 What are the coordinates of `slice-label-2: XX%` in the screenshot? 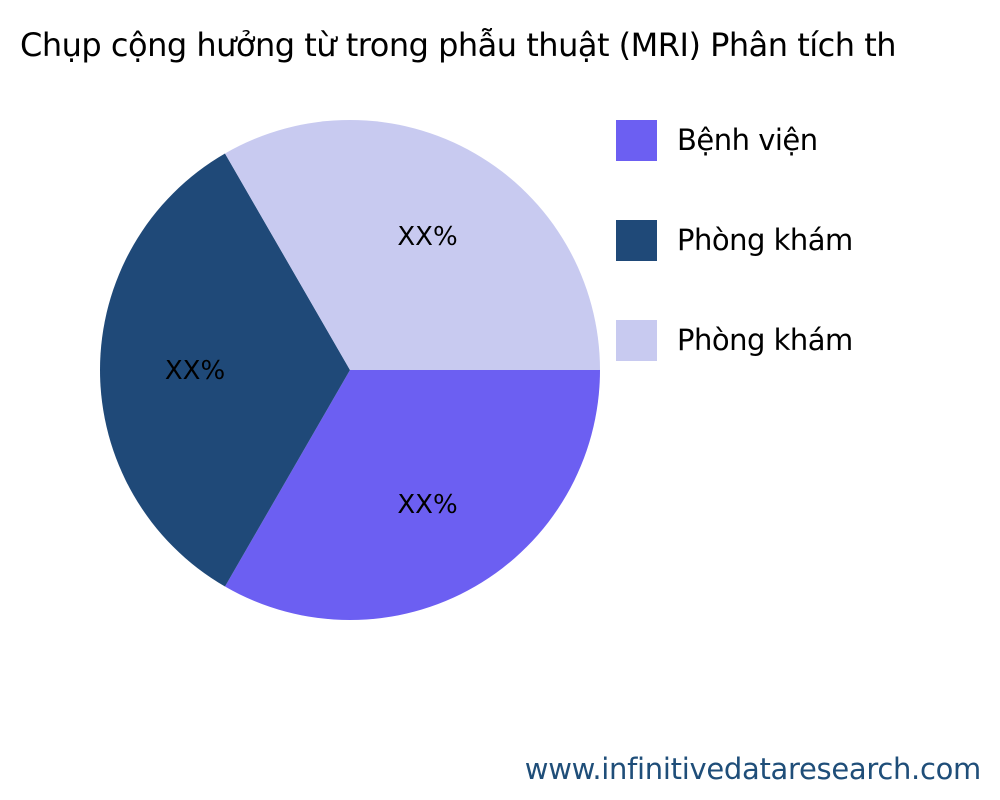 It's located at (427, 237).